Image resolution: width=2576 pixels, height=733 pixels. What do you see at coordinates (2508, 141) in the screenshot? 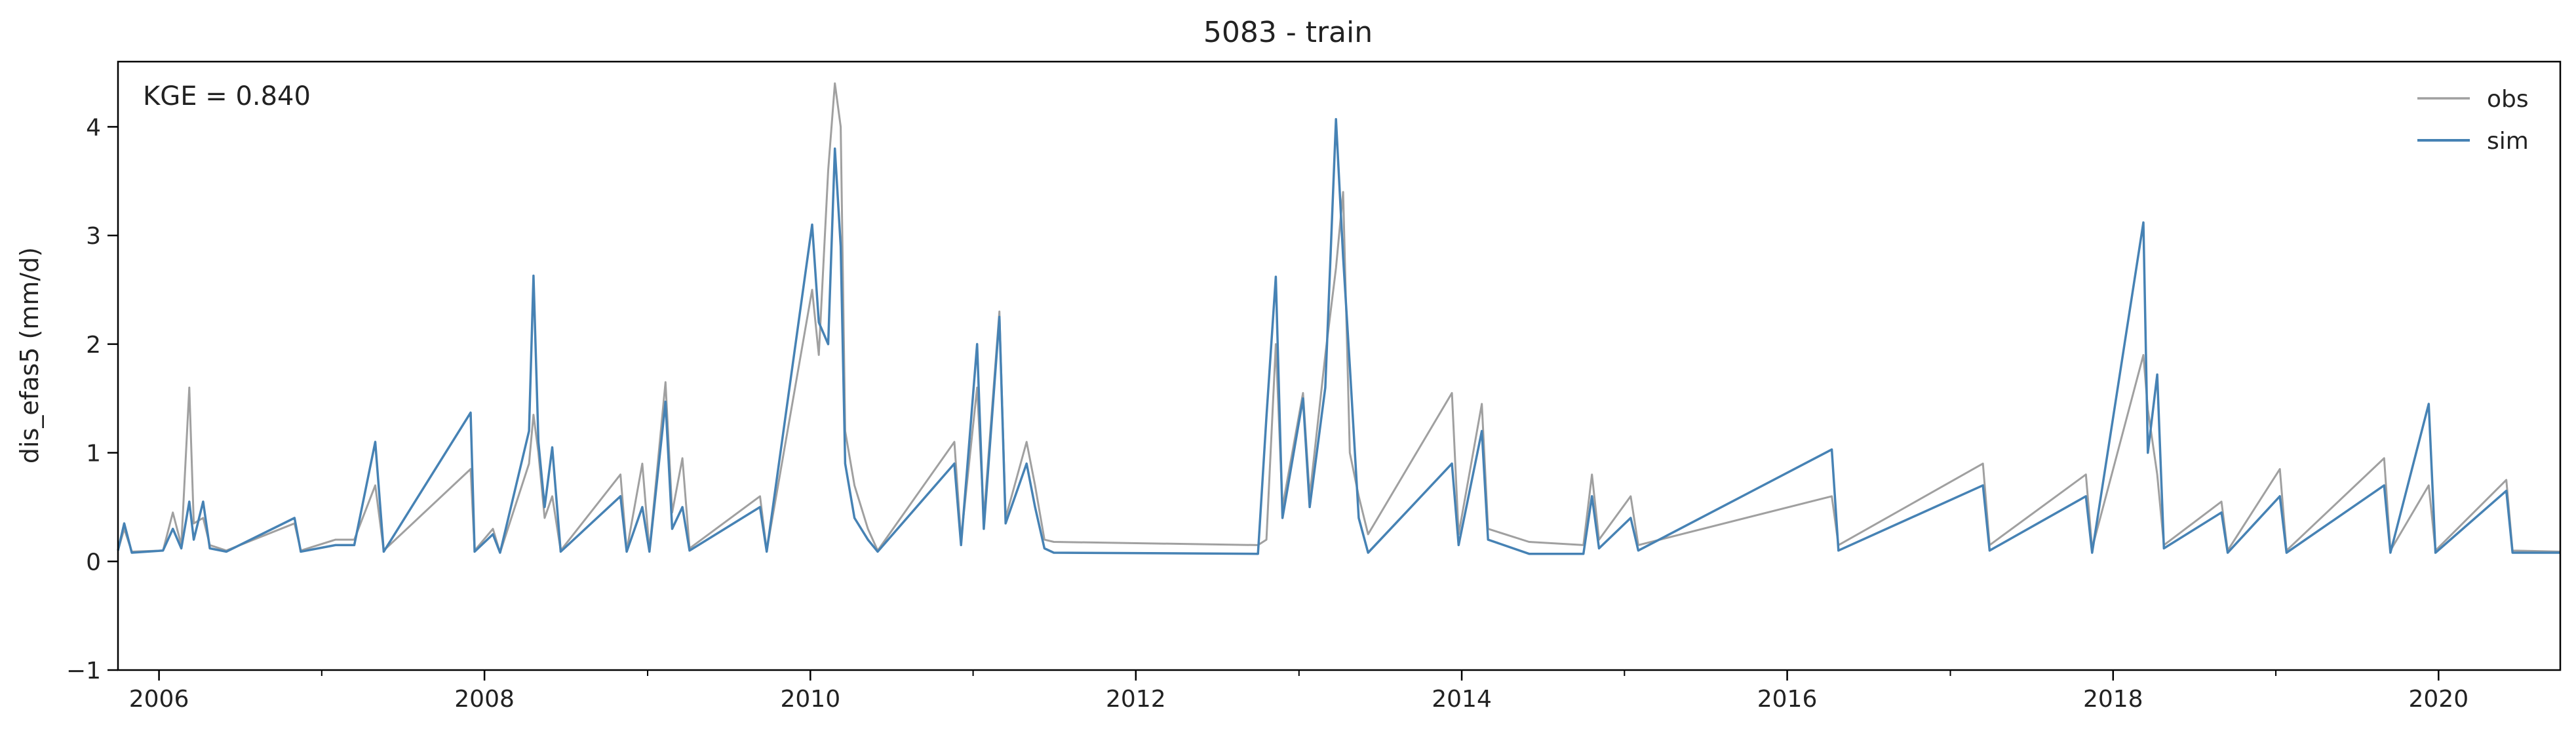
I see `legend-label-sim: sim` at bounding box center [2508, 141].